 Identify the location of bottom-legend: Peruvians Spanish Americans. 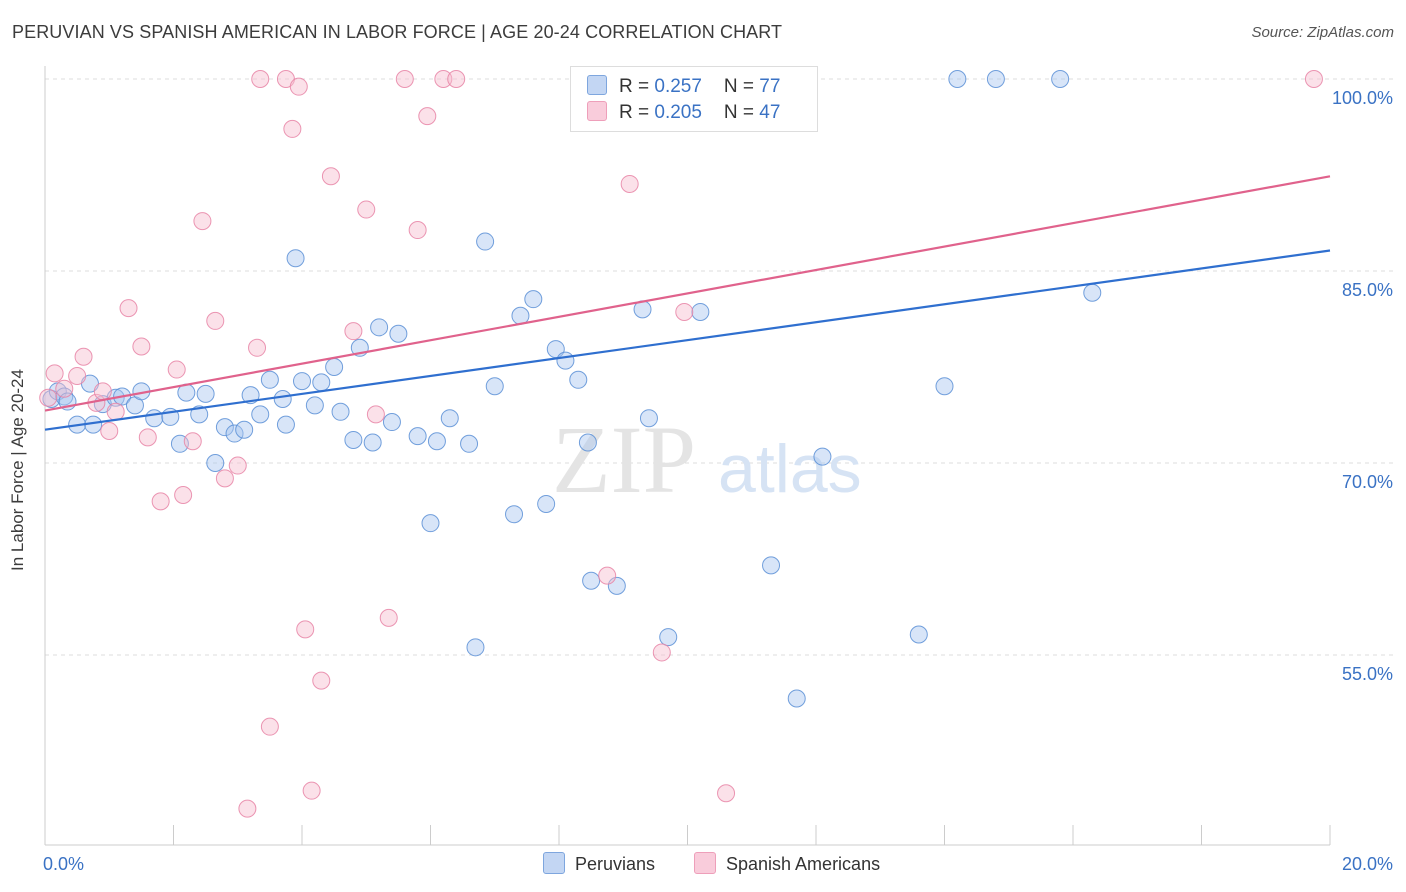
(703, 864).